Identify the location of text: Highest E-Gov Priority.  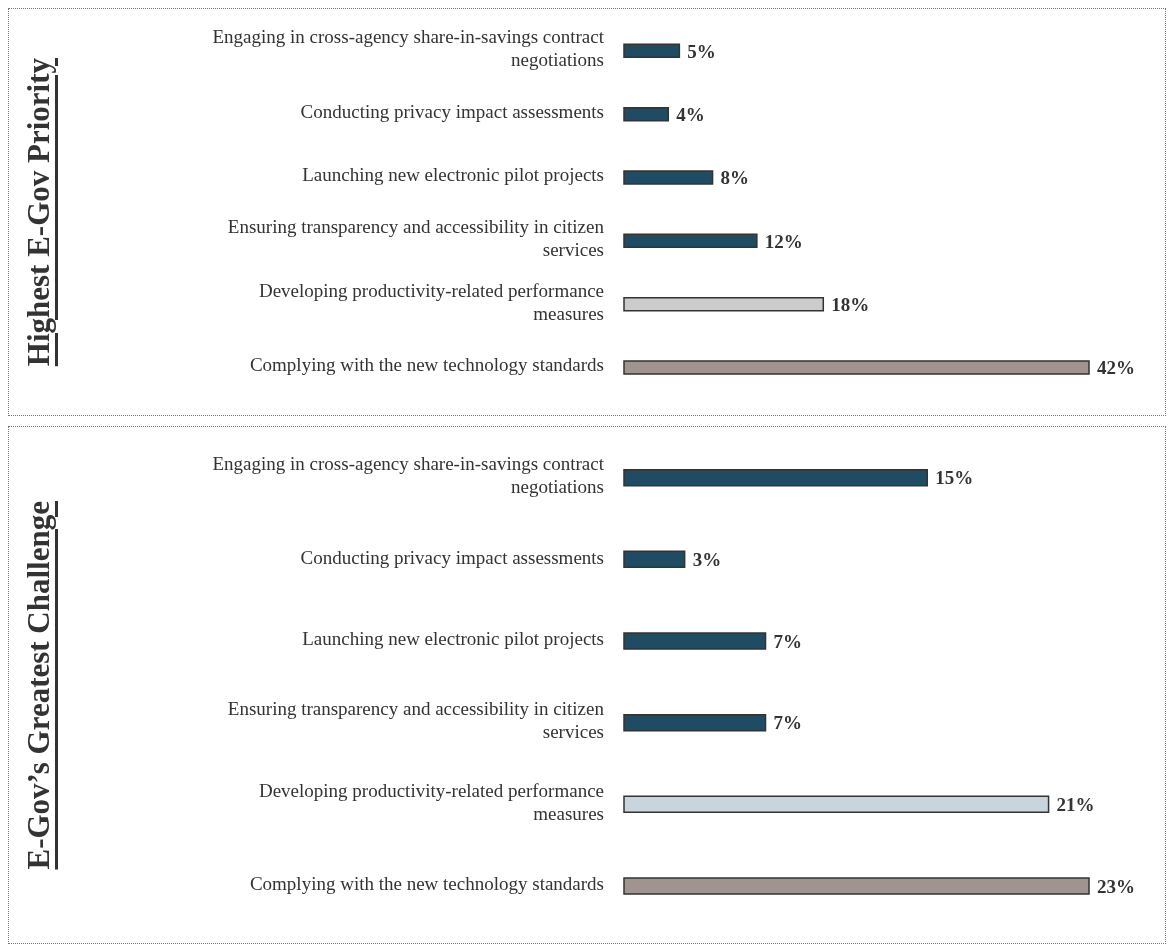
(39, 212).